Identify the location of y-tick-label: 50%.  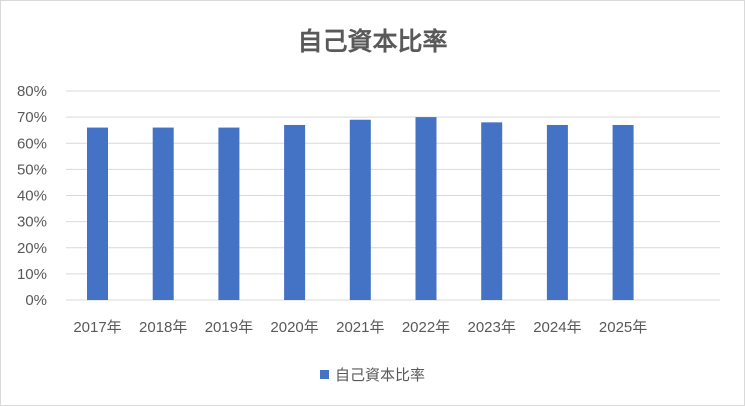
(32, 169).